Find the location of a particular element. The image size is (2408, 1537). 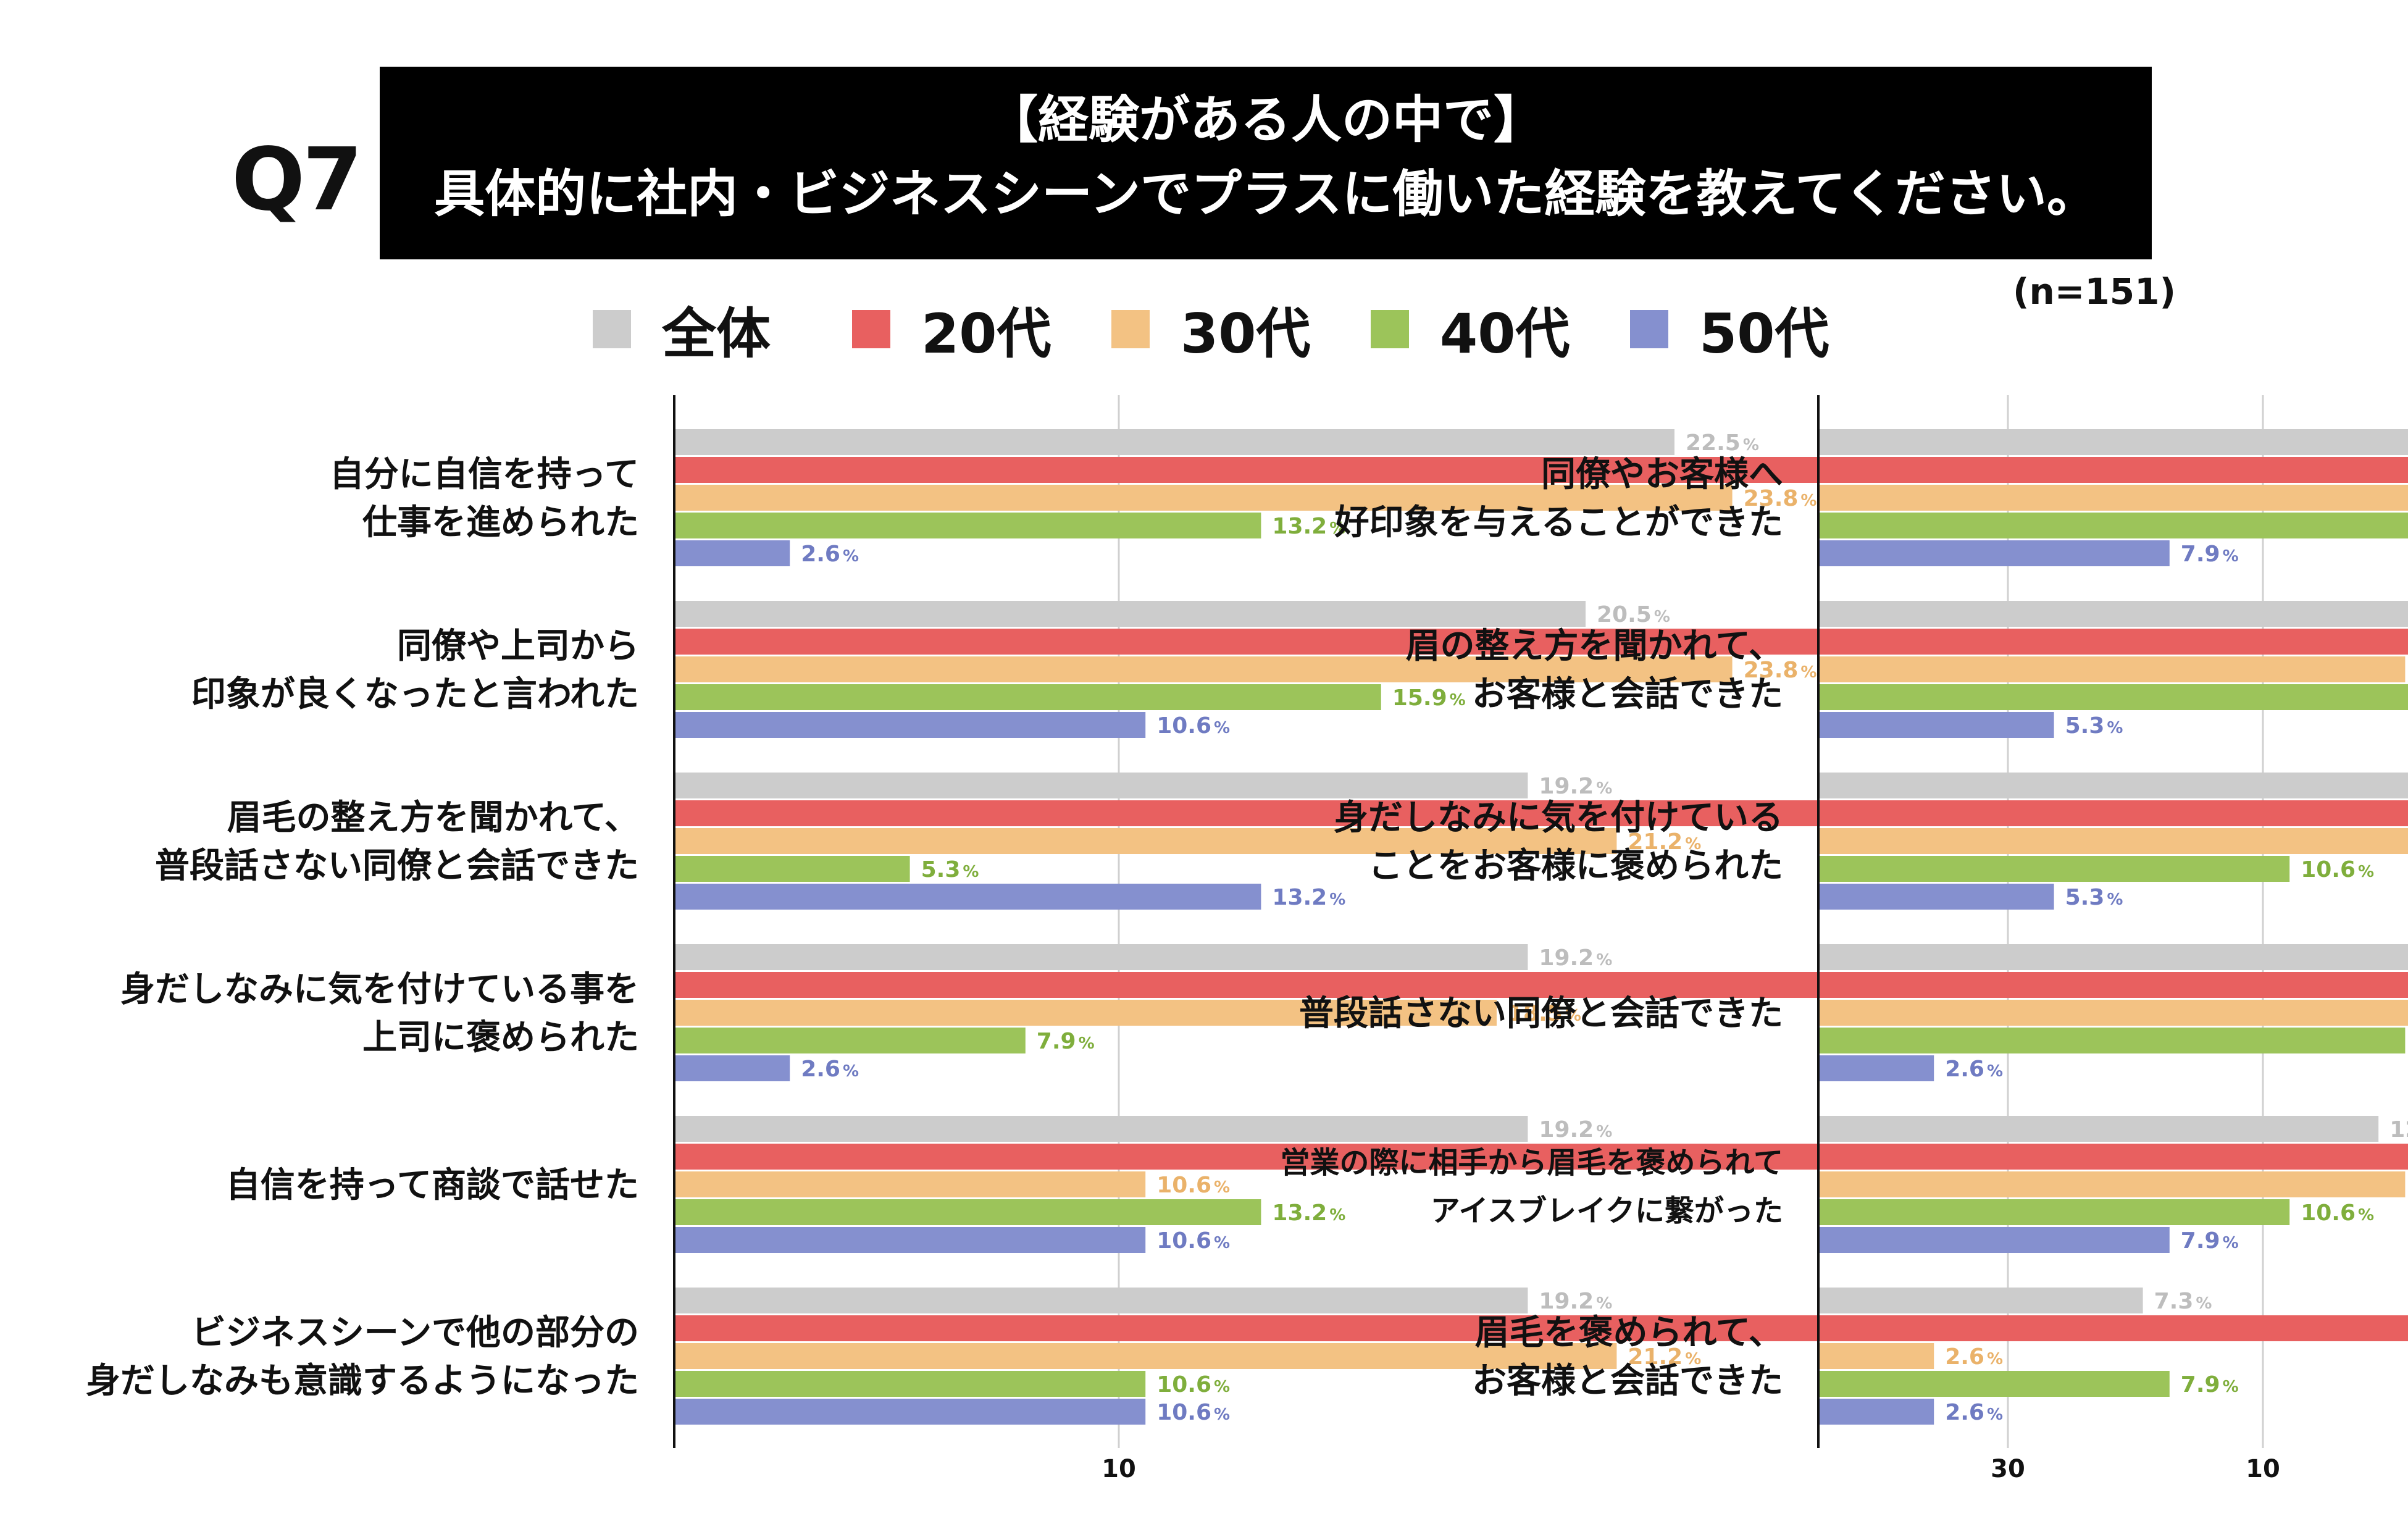

category-label: ことをお客様に褒められた is located at coordinates (1575, 866).